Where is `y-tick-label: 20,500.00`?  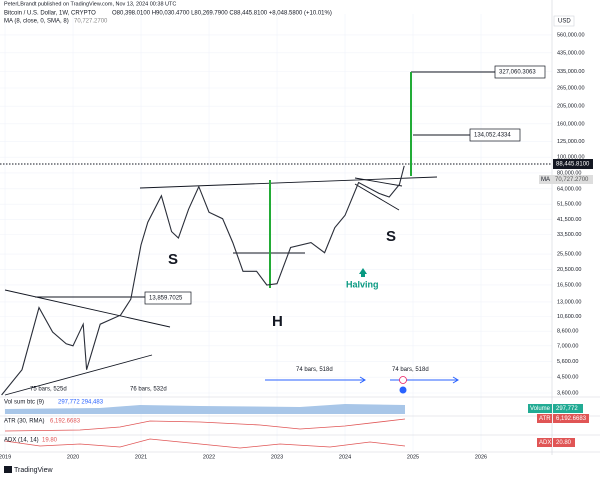
y-tick-label: 20,500.00 is located at coordinates (569, 270).